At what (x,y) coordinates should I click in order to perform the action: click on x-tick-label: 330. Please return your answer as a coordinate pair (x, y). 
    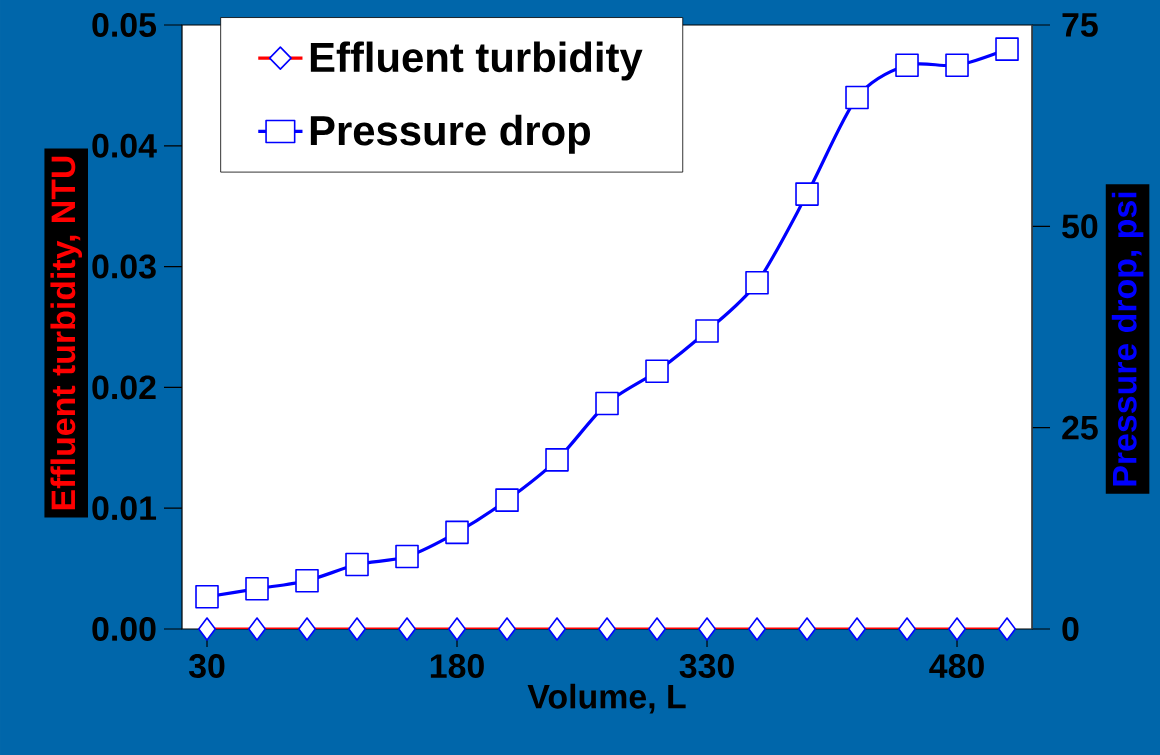
    Looking at the image, I should click on (706, 666).